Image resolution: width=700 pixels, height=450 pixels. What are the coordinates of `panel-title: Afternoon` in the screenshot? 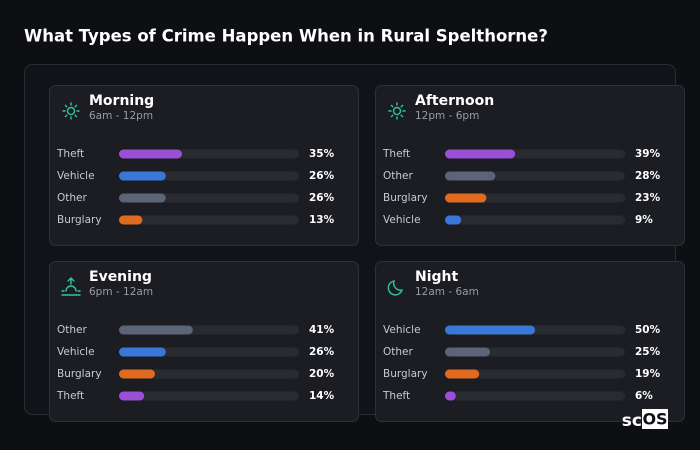 It's located at (454, 101).